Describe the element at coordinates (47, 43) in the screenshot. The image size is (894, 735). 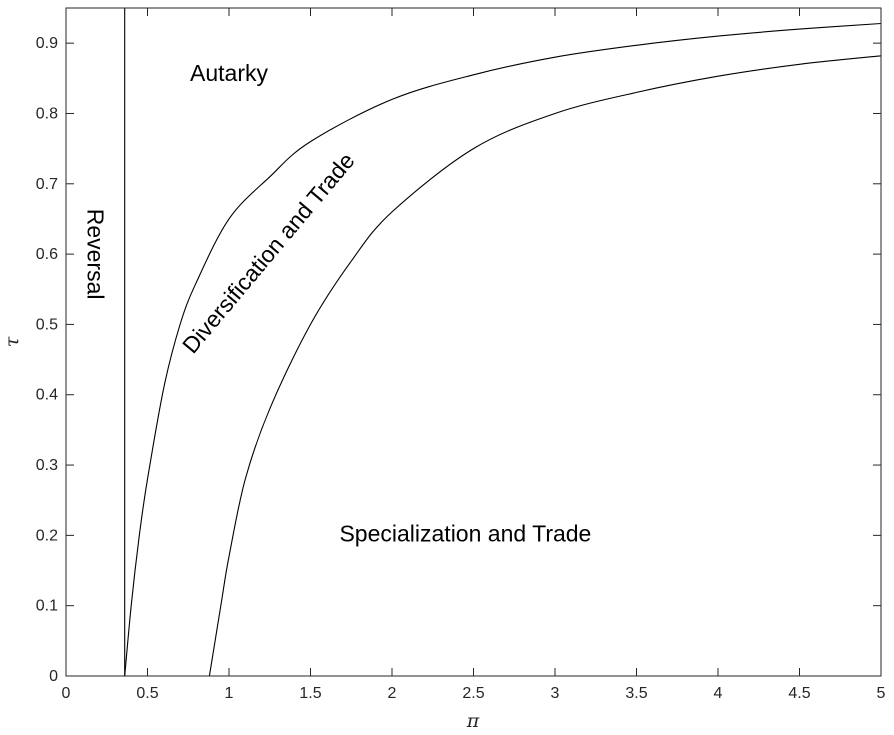
I see `y-tick-label: 0.9` at that location.